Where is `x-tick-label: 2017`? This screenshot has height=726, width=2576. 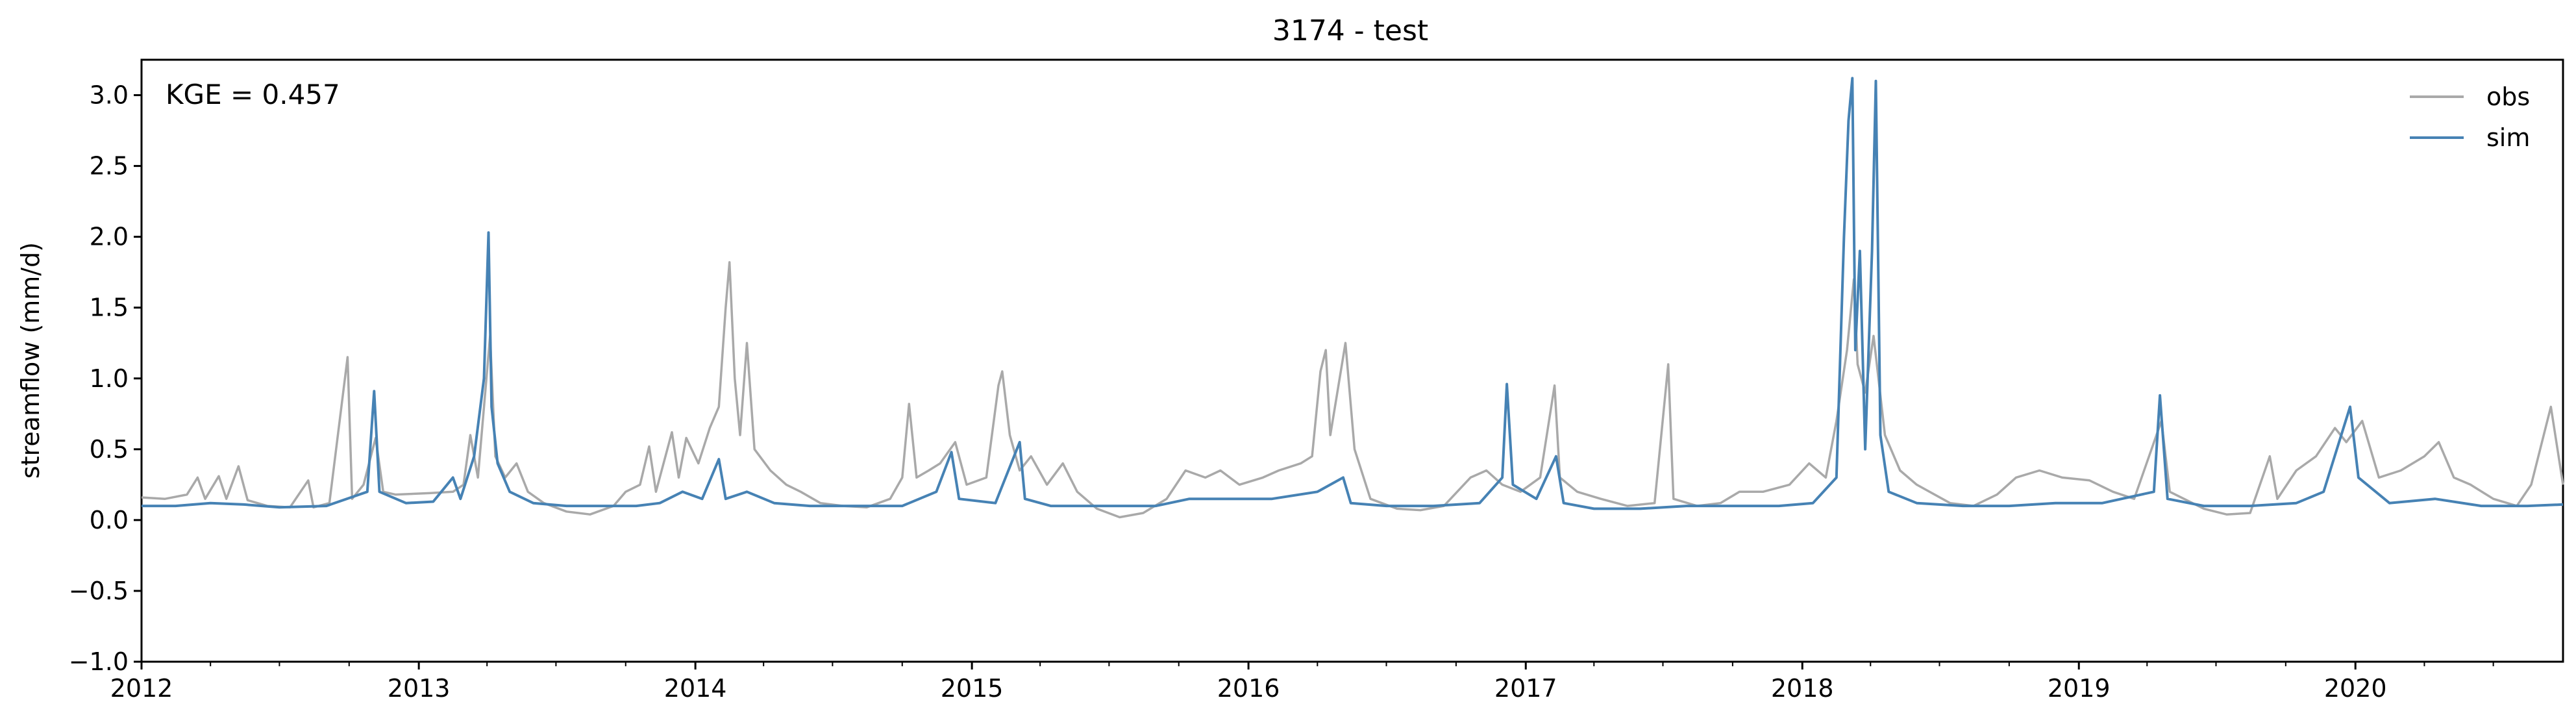 x-tick-label: 2017 is located at coordinates (1525, 689).